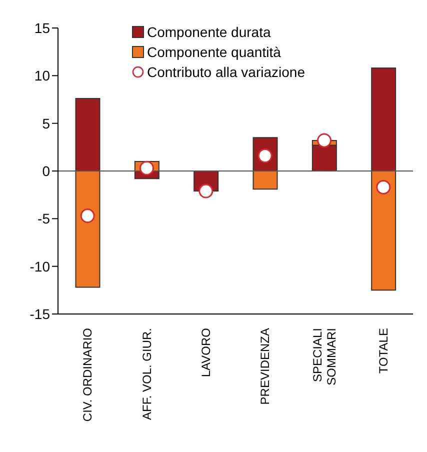  I want to click on y-tick-label: -10, so click(40, 266).